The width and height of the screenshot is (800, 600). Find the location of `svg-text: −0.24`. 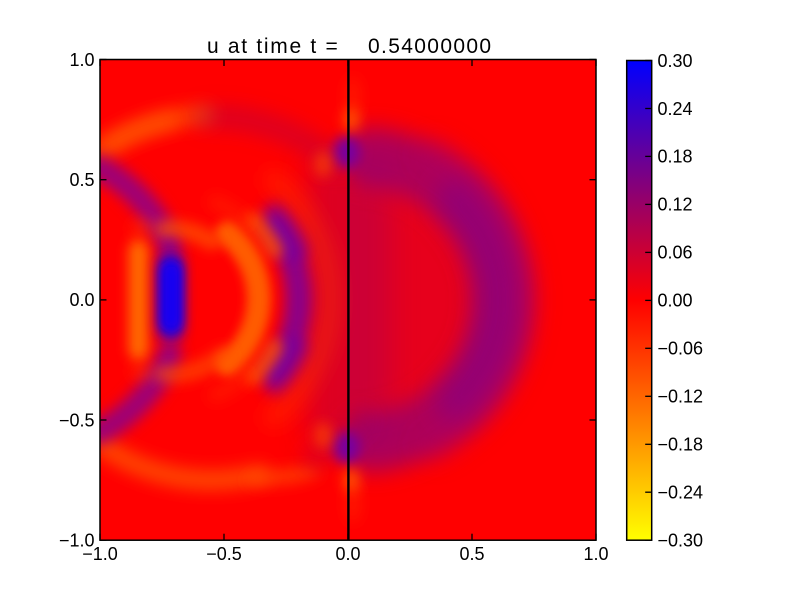

svg-text: −0.24 is located at coordinates (681, 493).